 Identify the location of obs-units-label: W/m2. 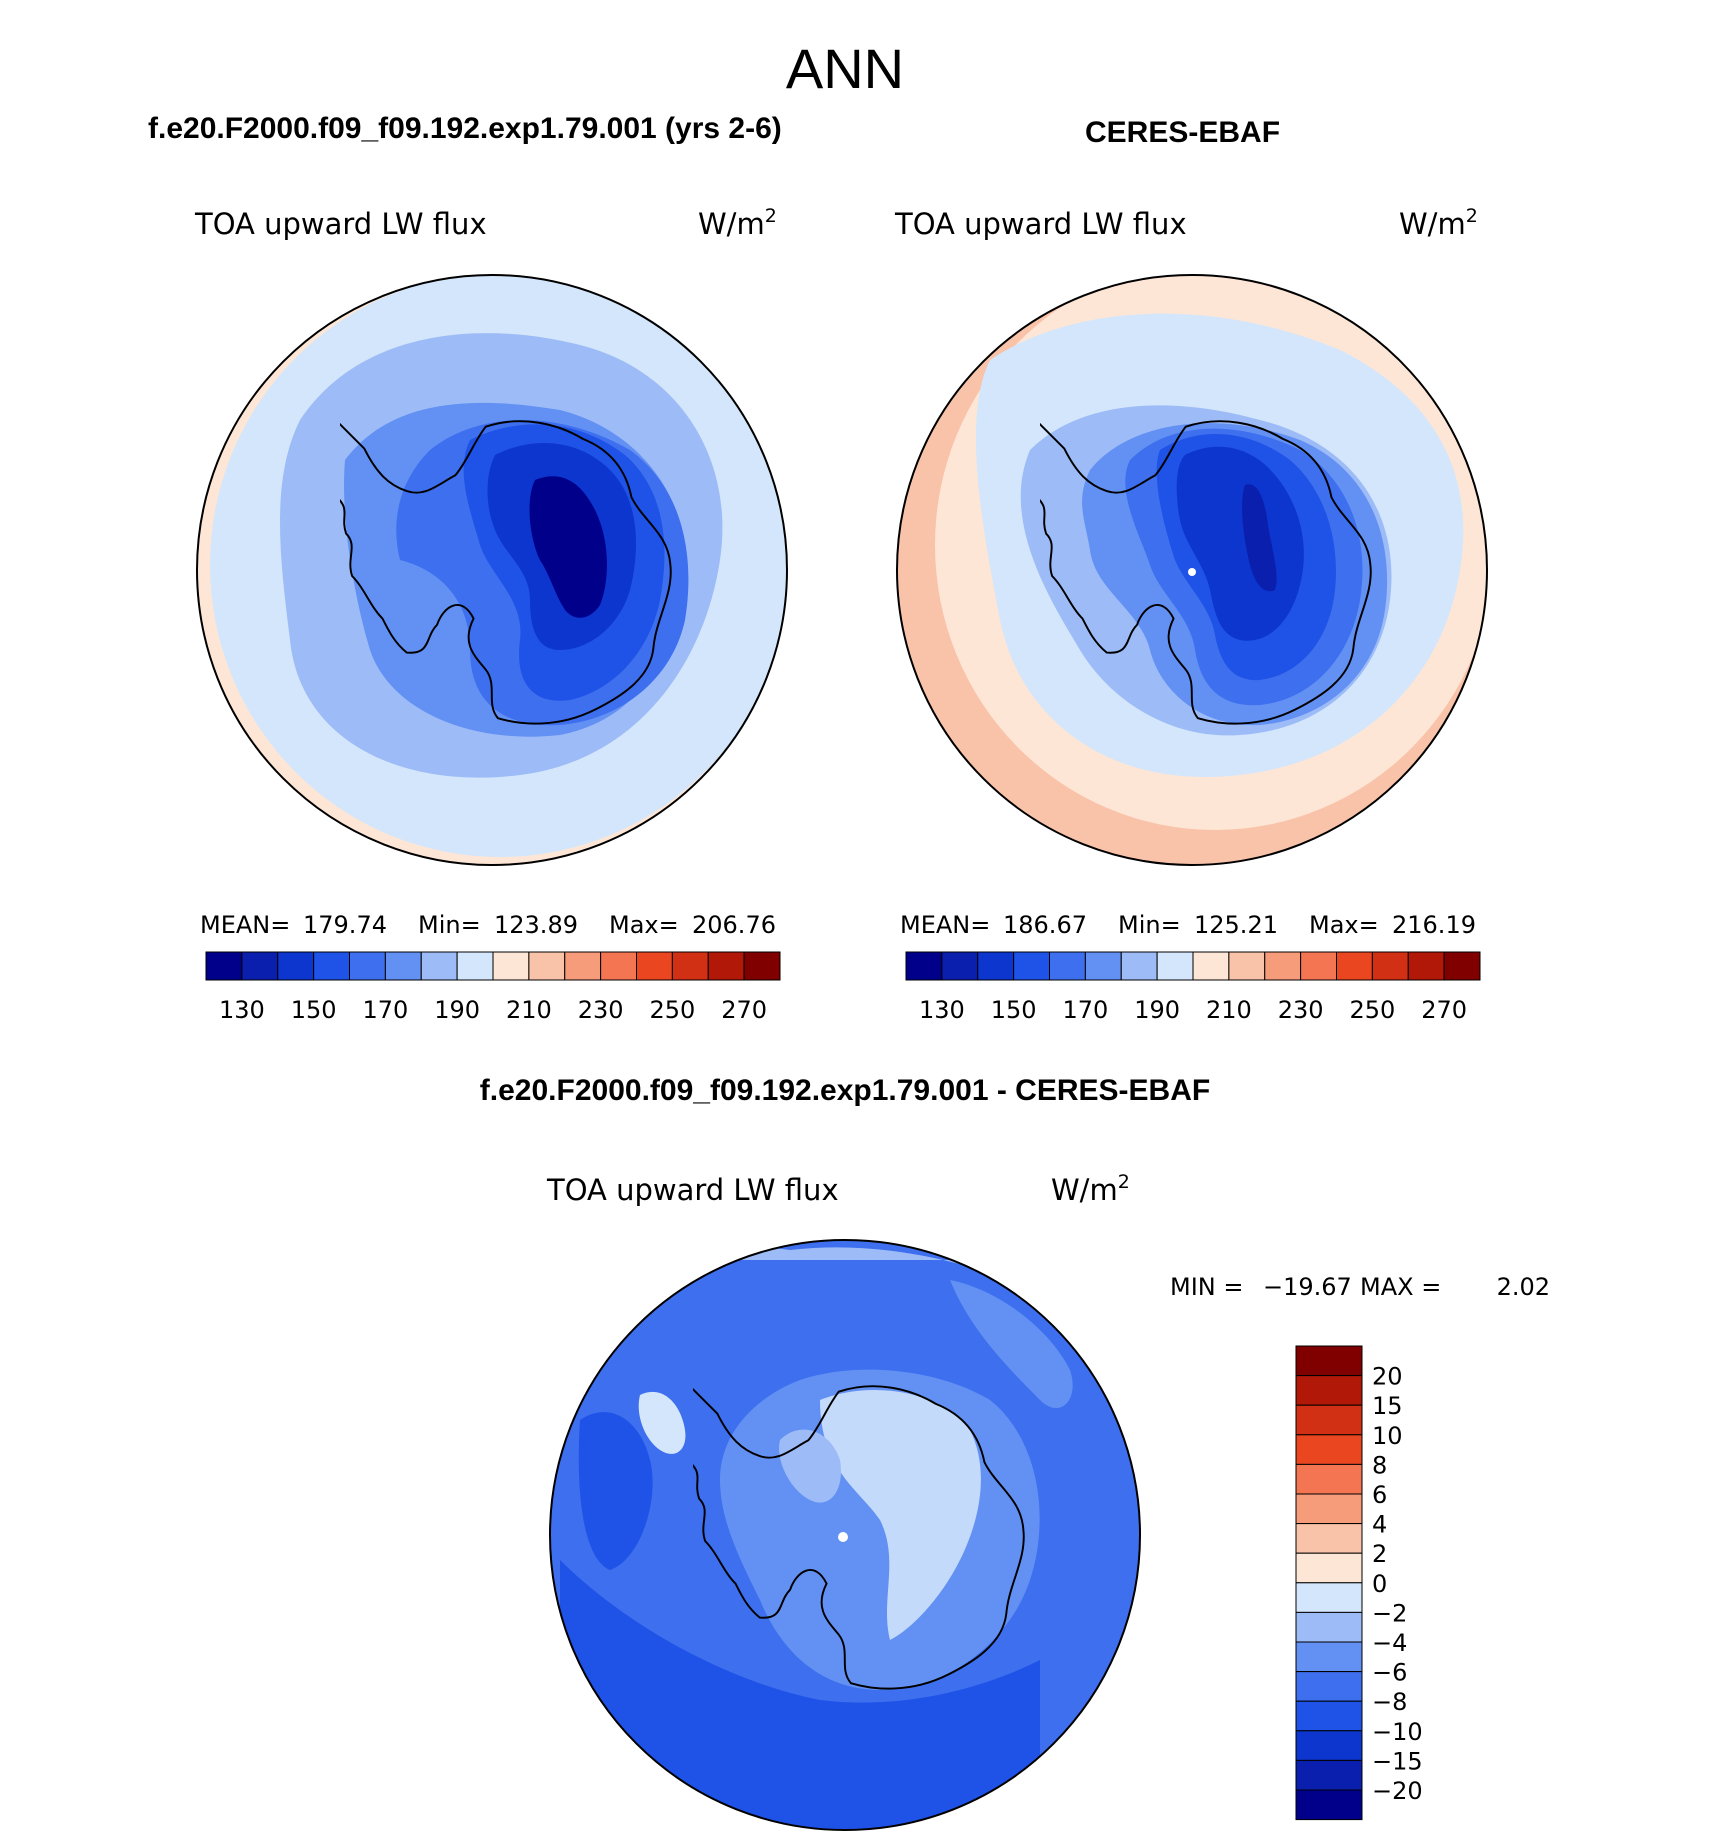
(1438, 223).